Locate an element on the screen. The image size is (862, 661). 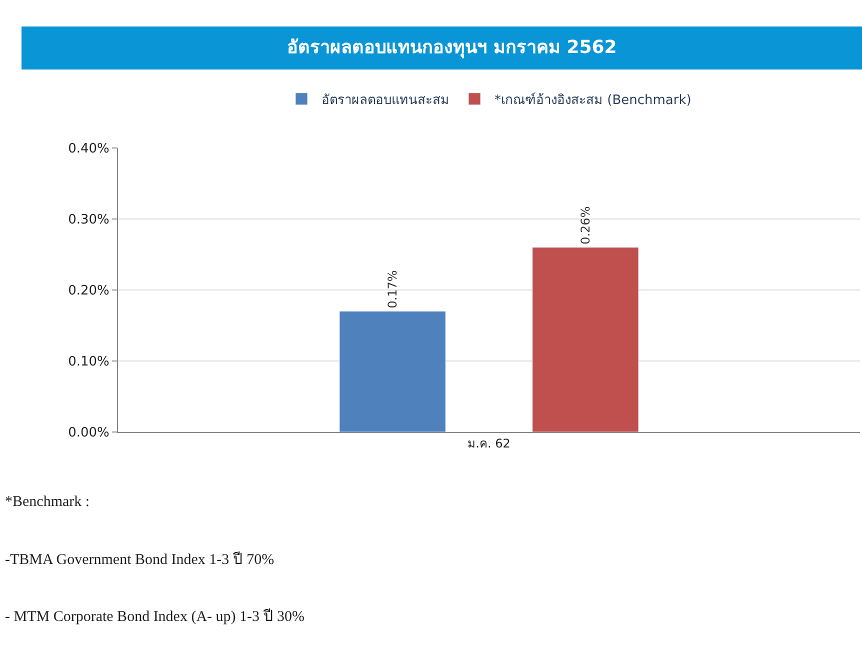
y-tick-label: 0.40% is located at coordinates (89, 149).